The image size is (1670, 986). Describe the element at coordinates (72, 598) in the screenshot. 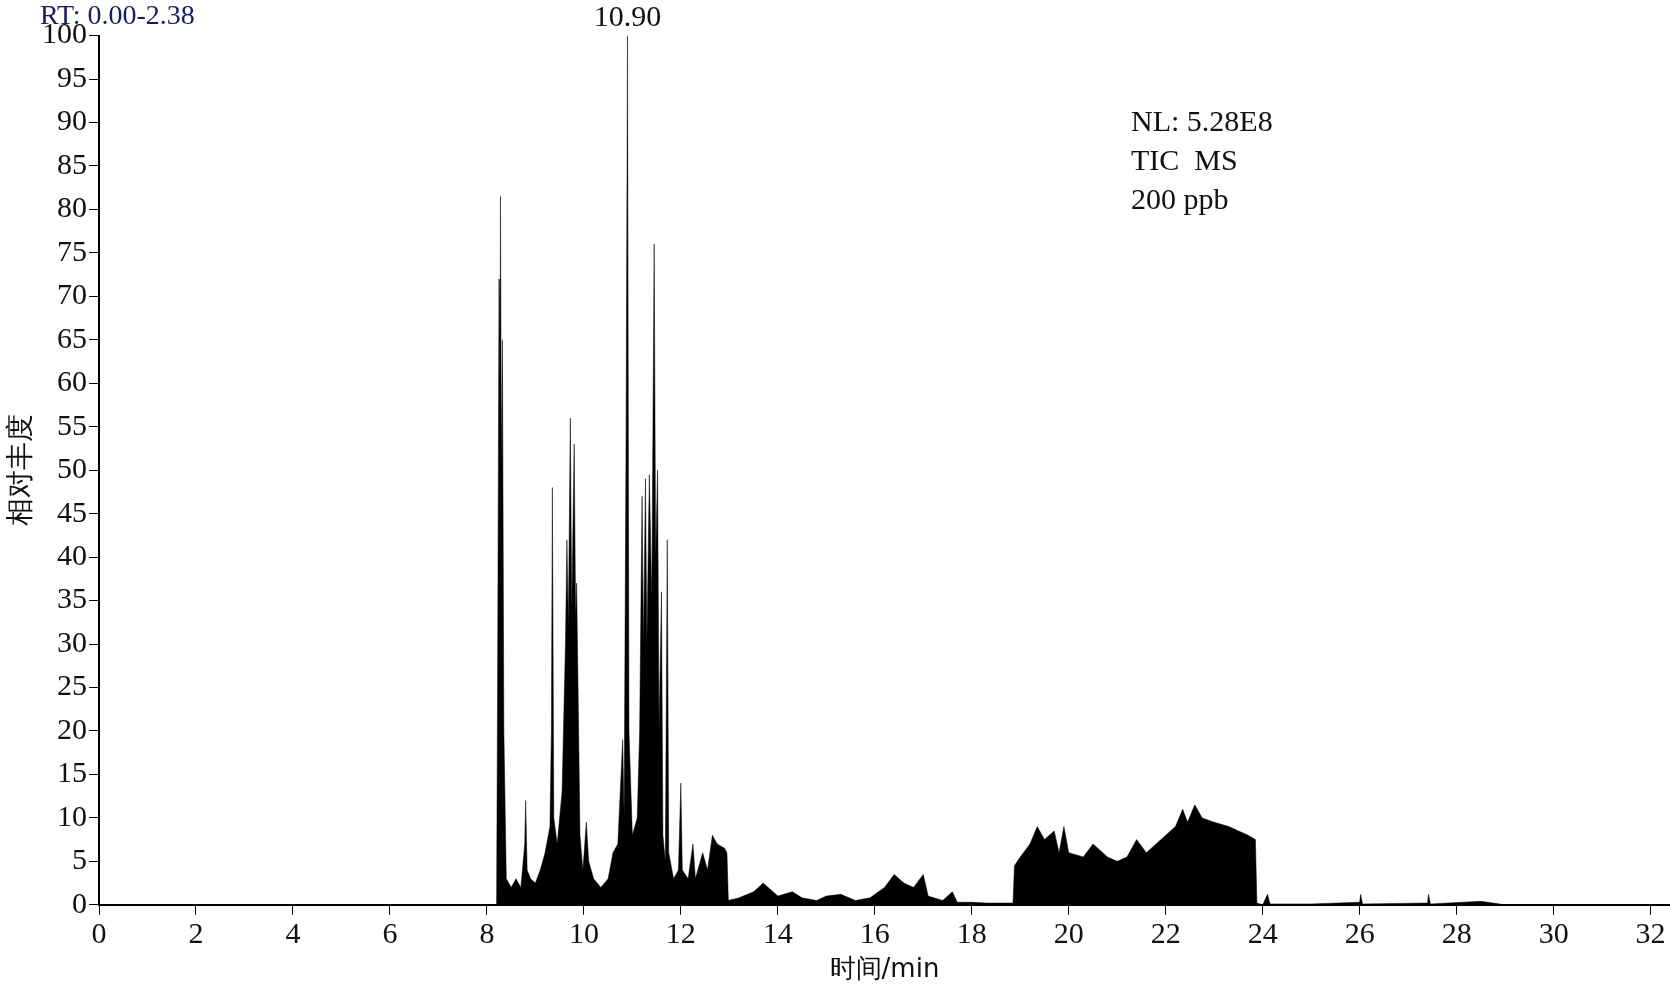

I see `y-tick-label: 35` at that location.